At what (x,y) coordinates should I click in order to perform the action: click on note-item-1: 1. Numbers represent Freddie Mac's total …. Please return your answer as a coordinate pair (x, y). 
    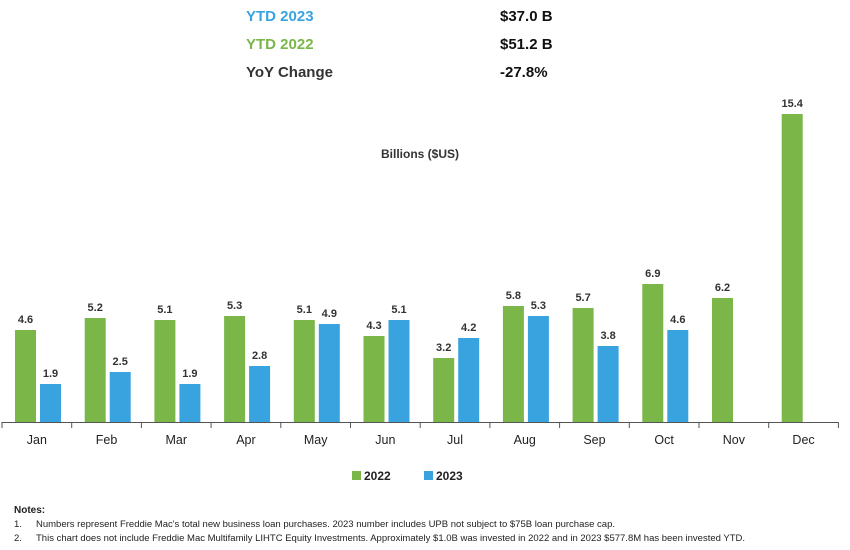
    Looking at the image, I should click on (379, 525).